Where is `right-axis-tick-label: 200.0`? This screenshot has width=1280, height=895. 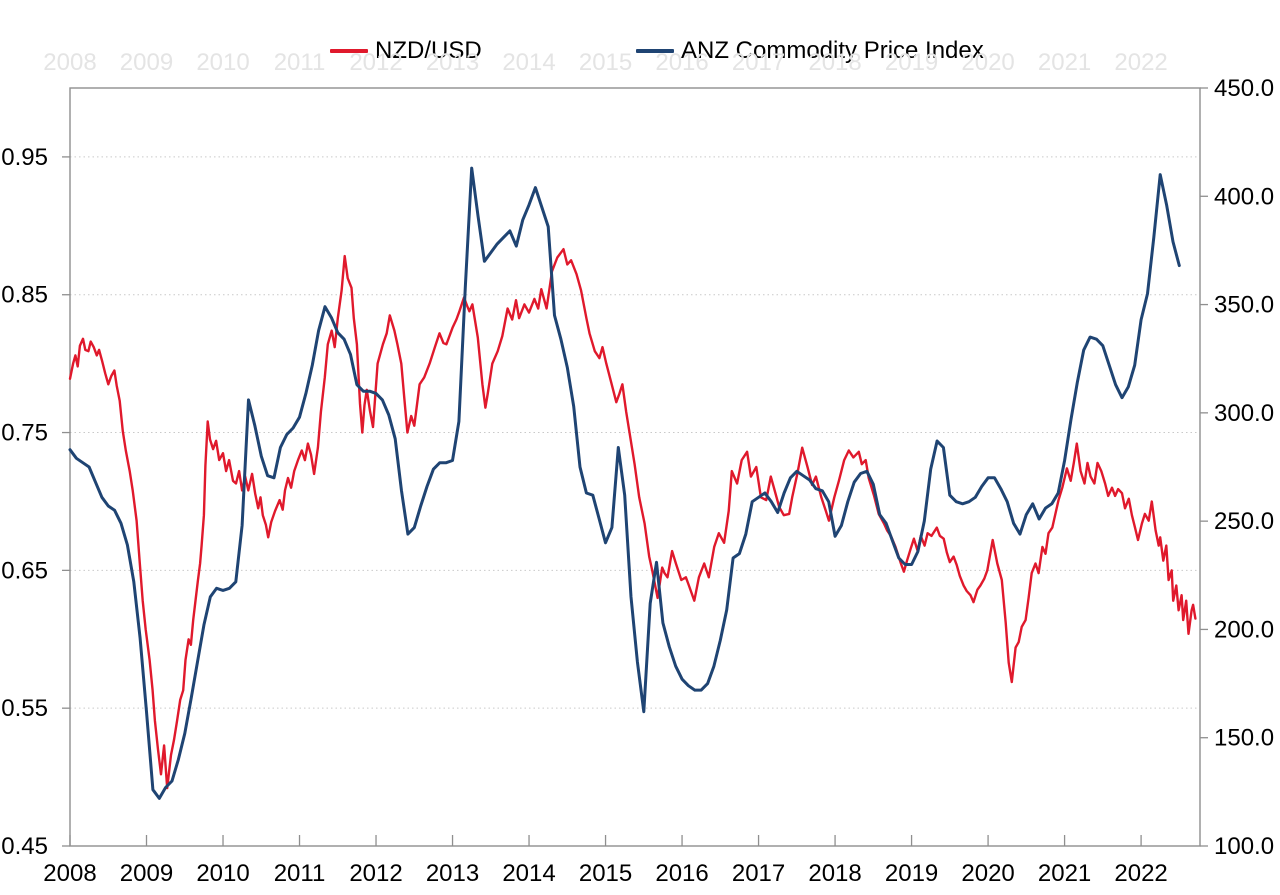
right-axis-tick-label: 200.0 is located at coordinates (1244, 629).